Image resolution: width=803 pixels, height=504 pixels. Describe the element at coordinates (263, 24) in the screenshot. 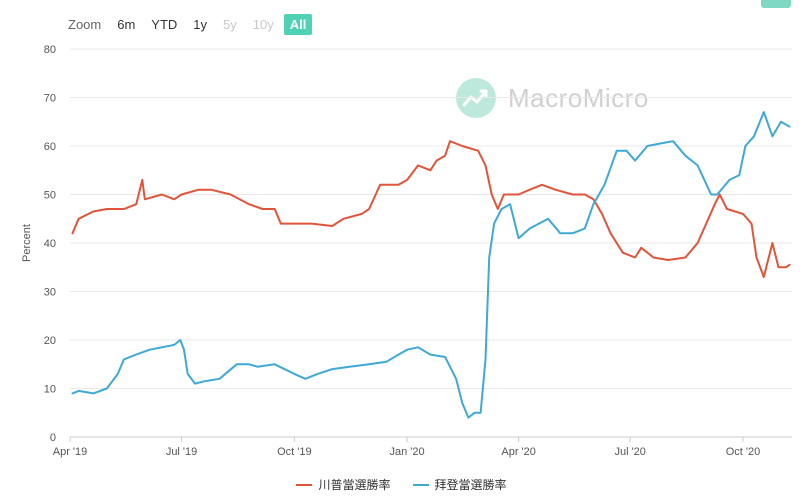

I see `zoom-10y-button: 10y` at that location.